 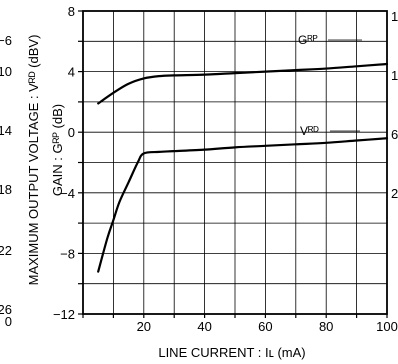 I want to click on x-tick-label: 80, so click(x=326, y=326).